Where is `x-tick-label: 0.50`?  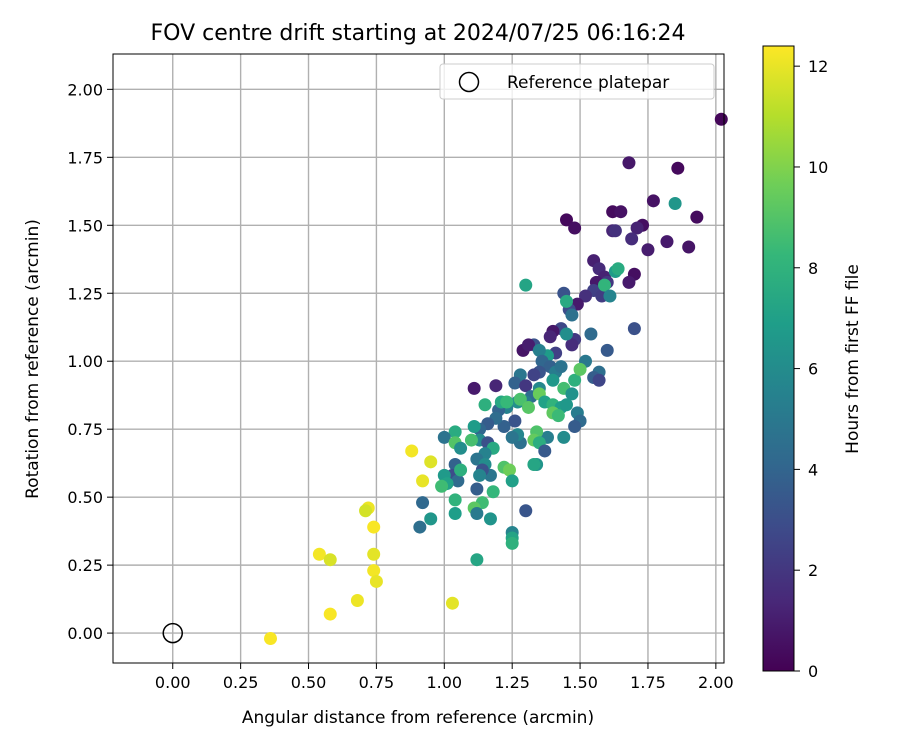 x-tick-label: 0.50 is located at coordinates (309, 682).